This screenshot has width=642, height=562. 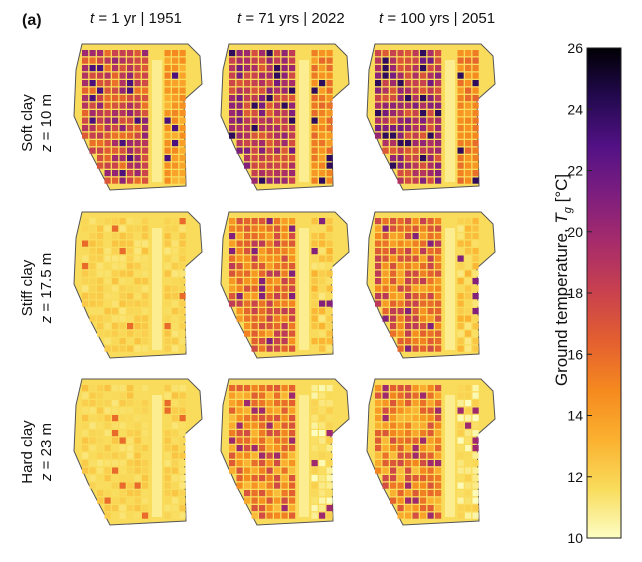 What do you see at coordinates (138, 117) in the screenshot?
I see `map-panel` at bounding box center [138, 117].